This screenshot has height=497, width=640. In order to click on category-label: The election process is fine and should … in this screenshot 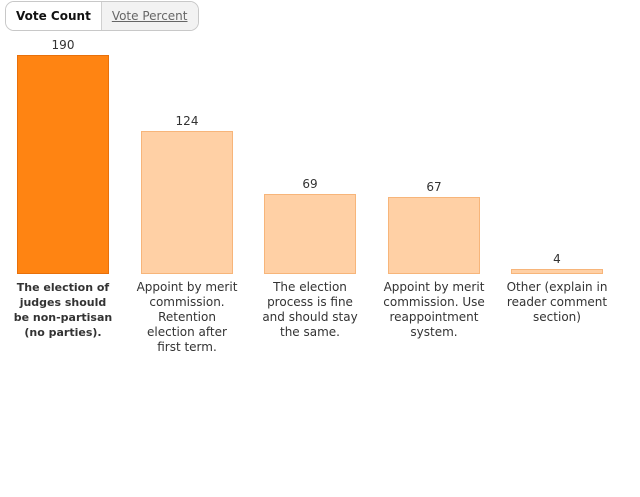, I will do `click(310, 309)`.